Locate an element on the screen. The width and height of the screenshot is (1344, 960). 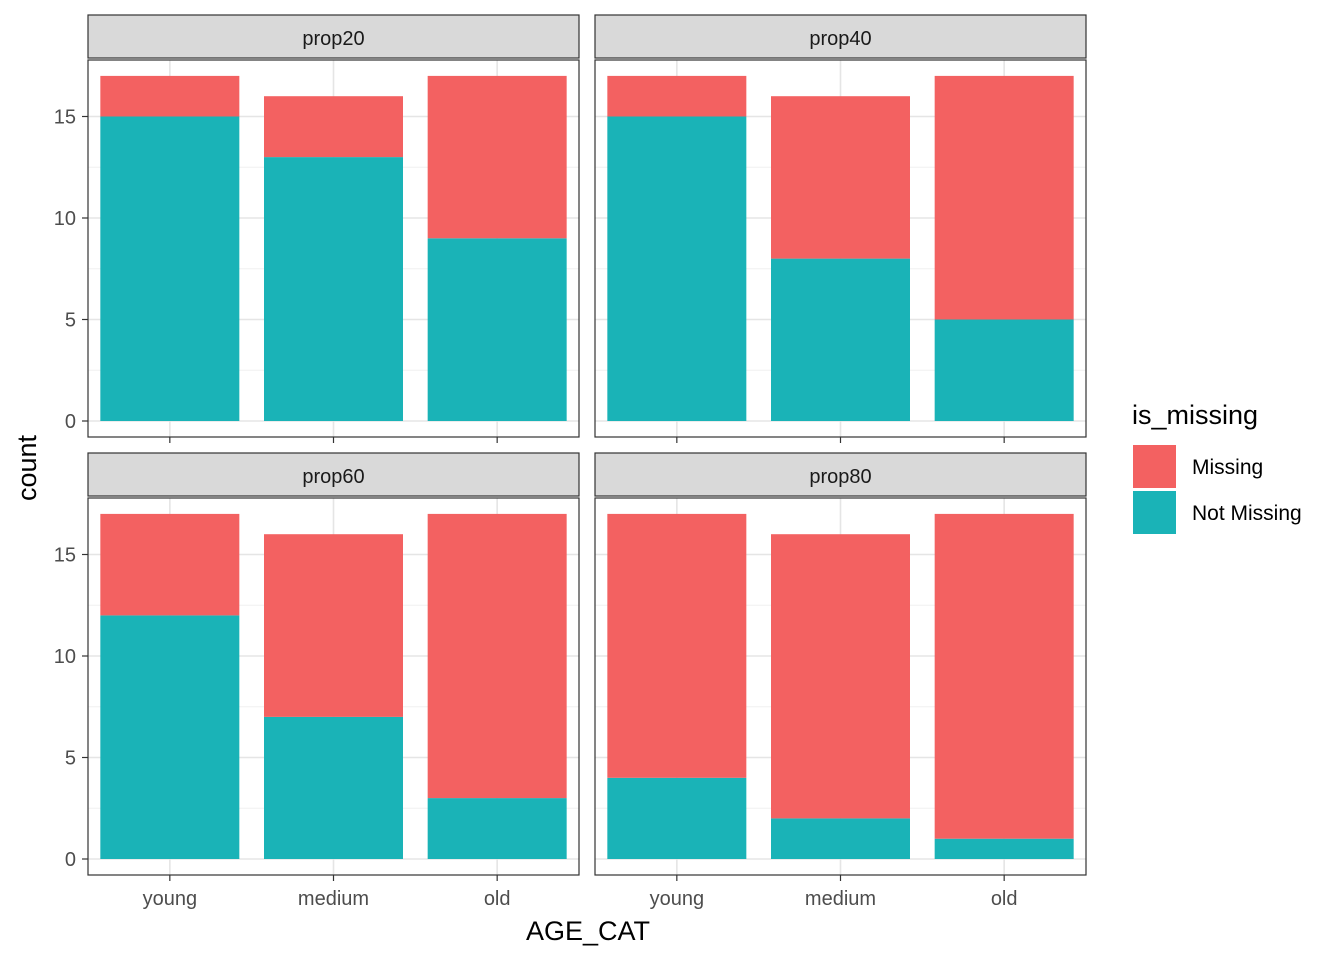
bar-prop40-young-missing is located at coordinates (677, 96).